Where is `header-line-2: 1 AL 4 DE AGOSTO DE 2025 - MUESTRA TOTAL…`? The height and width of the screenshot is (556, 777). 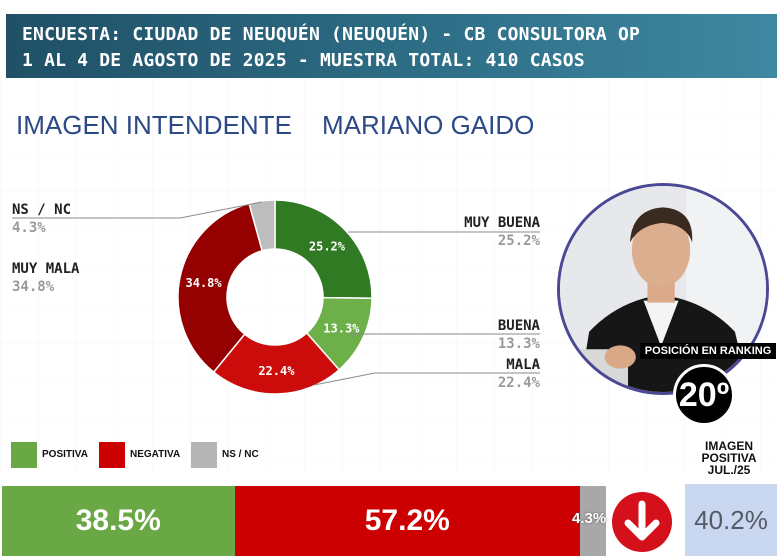
header-line-2: 1 AL 4 DE AGOSTO DE 2025 - MUESTRA TOTAL… is located at coordinates (303, 60).